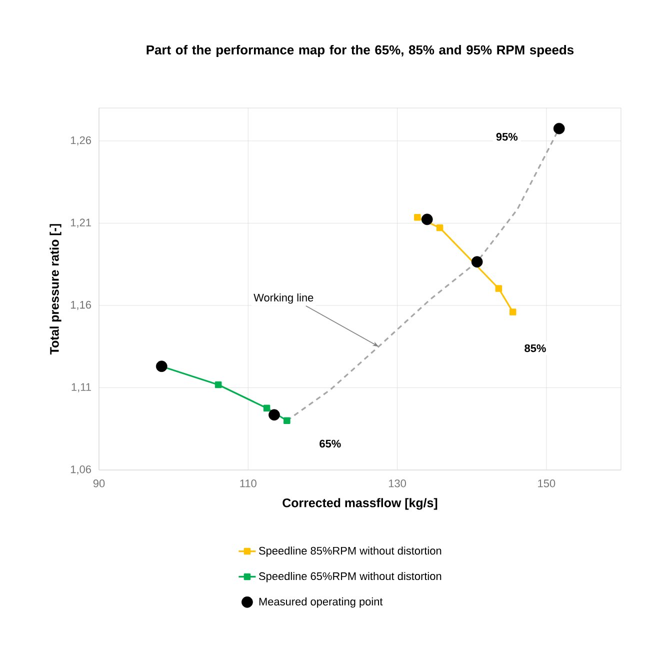 The image size is (662, 666). I want to click on x-tick-label: 110, so click(248, 484).